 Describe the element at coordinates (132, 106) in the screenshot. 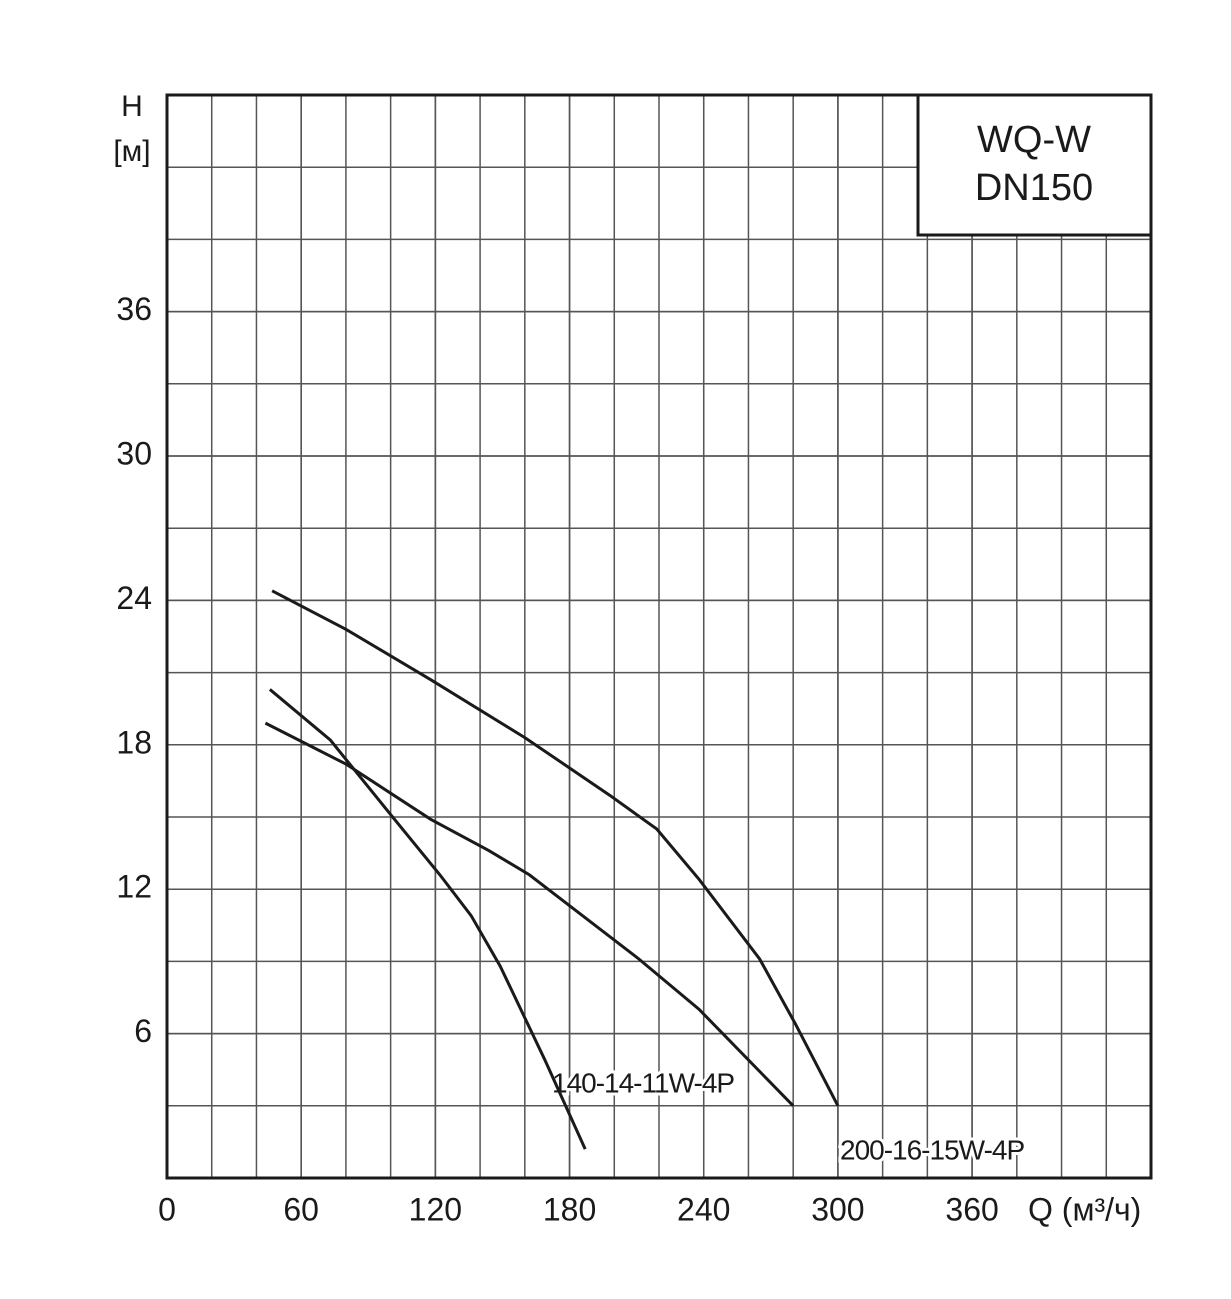

I see `y-axis-label: H` at that location.